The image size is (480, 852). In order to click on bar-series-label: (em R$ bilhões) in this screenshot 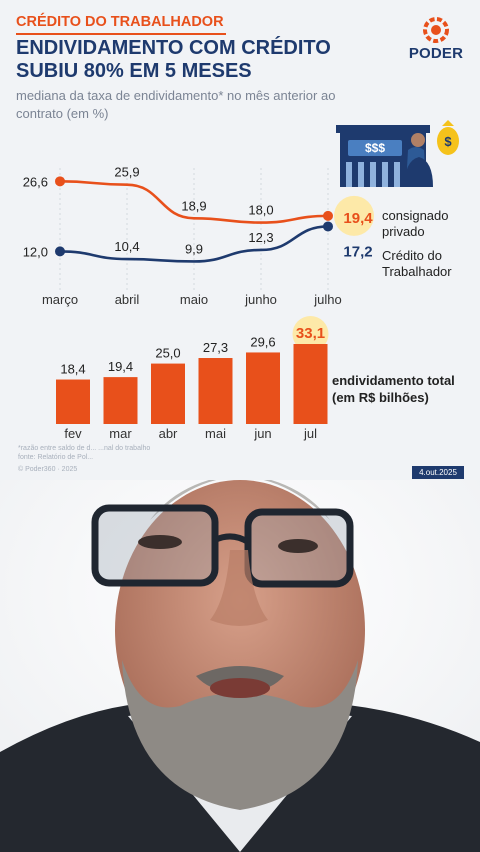, I will do `click(380, 397)`.